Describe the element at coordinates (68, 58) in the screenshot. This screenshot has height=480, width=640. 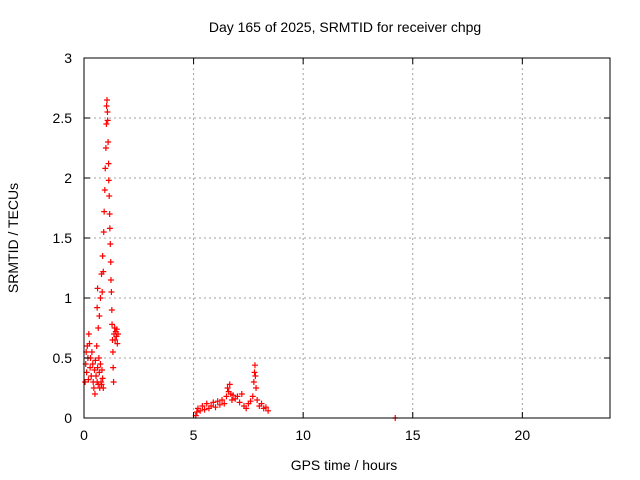
I see `y-tick-label: 3` at that location.